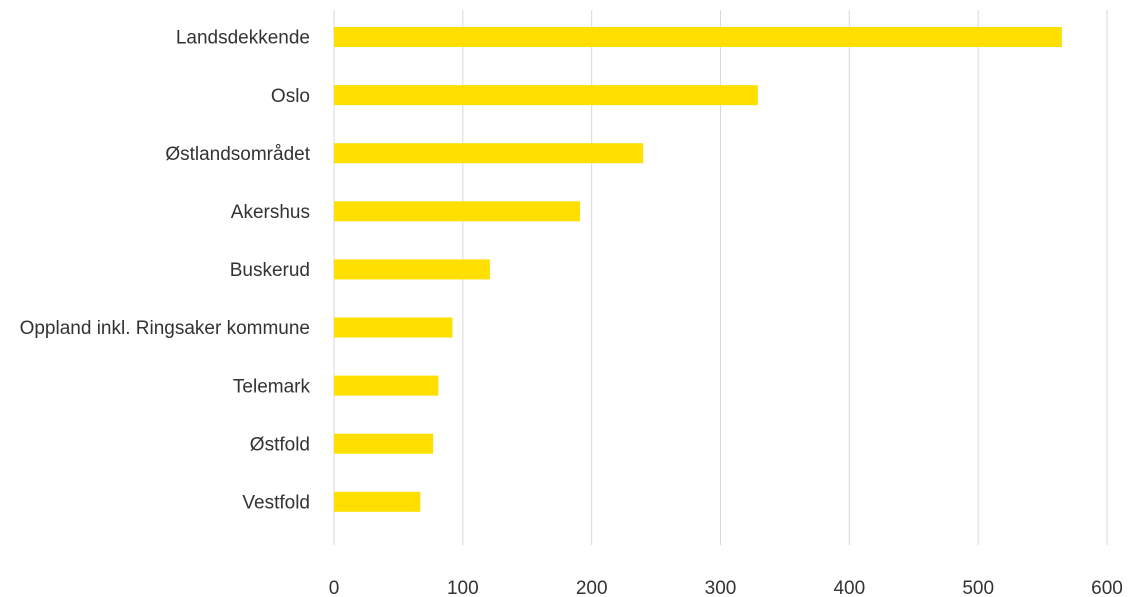  Describe the element at coordinates (1107, 587) in the screenshot. I see `x-tick-label: 600` at that location.